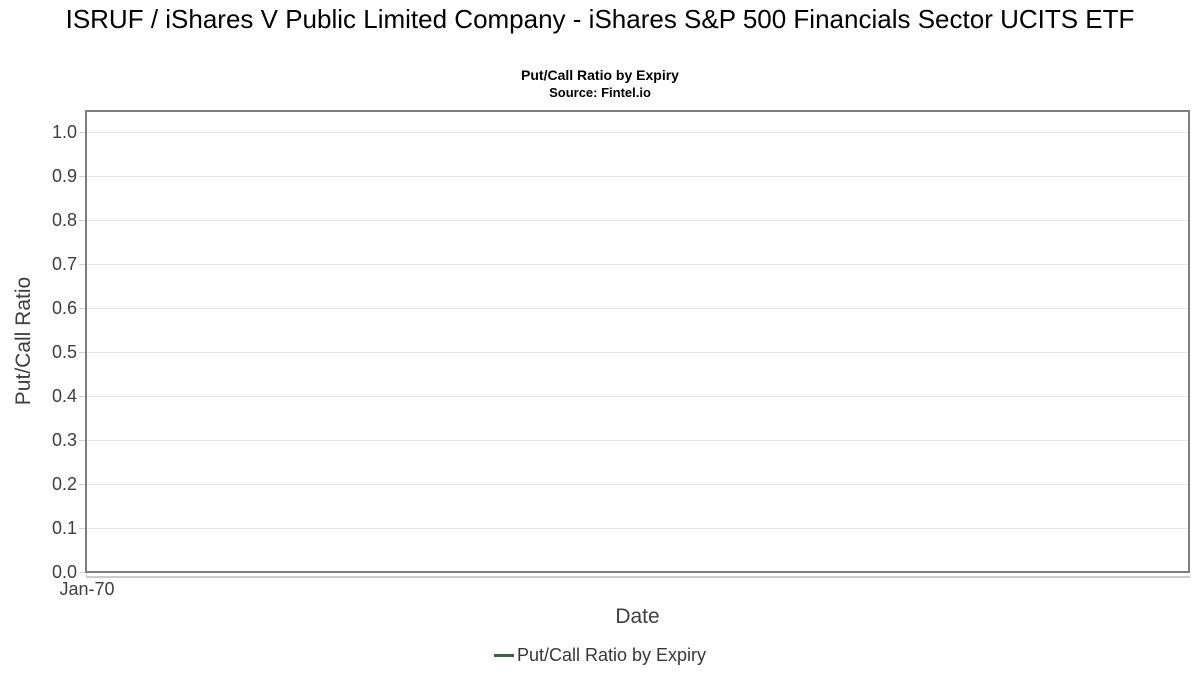 Image resolution: width=1200 pixels, height=675 pixels. Describe the element at coordinates (23, 341) in the screenshot. I see `y-axis-title: Put/Call Ratio` at that location.